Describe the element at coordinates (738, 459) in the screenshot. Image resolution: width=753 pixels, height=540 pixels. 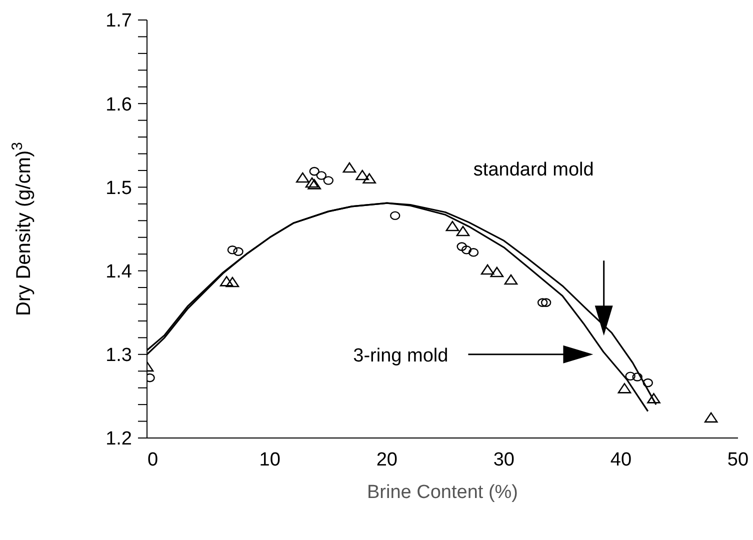
I see `x-tick-label: 50` at that location.